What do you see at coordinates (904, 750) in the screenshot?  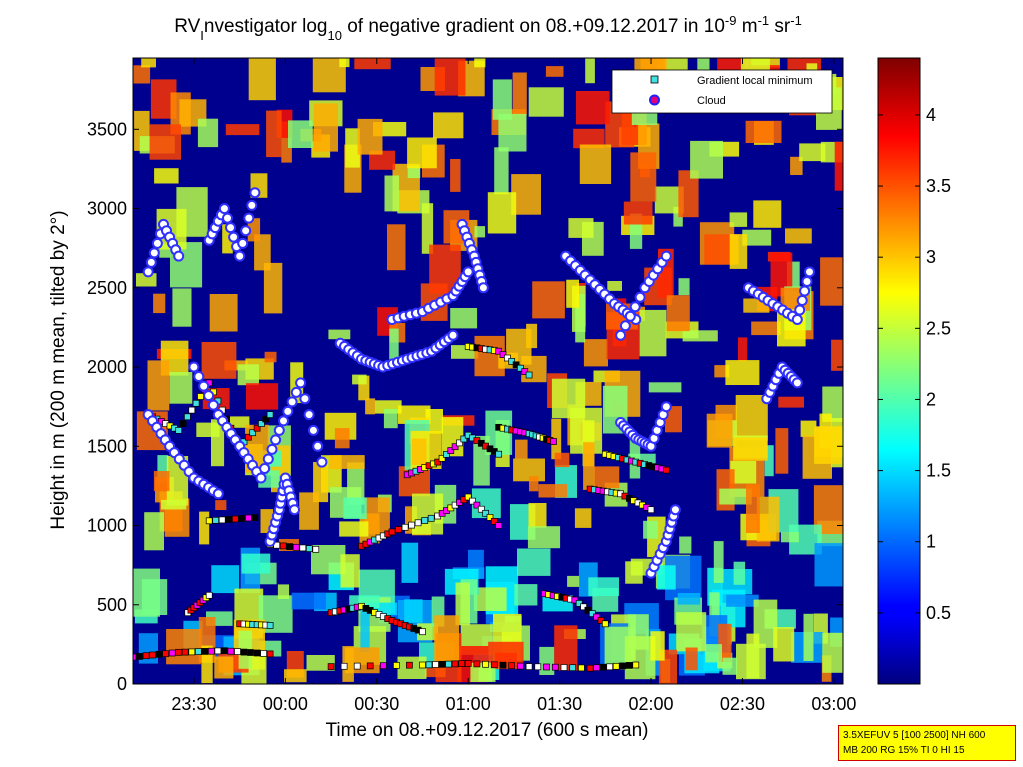 I see `info-line-2: MB 200 RG 15% TI 0 HI 15` at bounding box center [904, 750].